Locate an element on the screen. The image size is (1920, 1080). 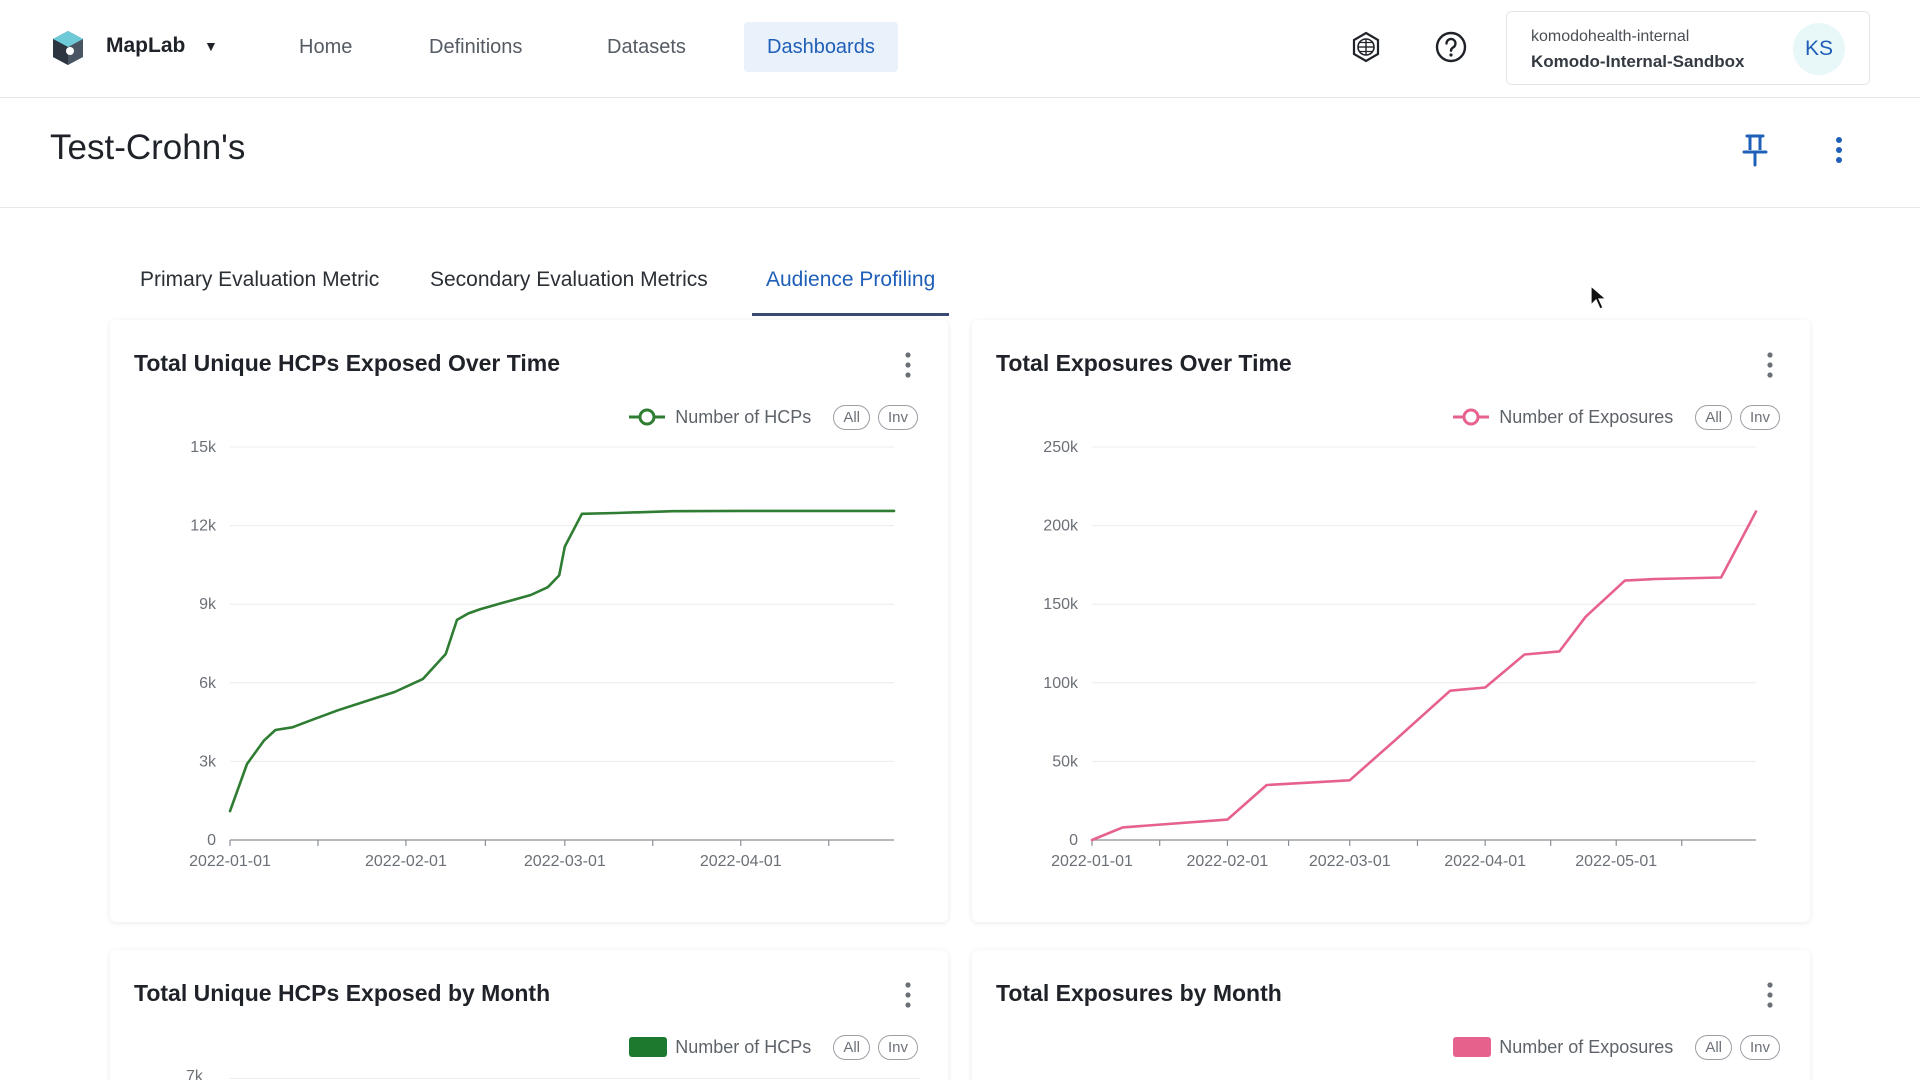
card-title: Total Unique HCPs Exposed by Month is located at coordinates (342, 993).